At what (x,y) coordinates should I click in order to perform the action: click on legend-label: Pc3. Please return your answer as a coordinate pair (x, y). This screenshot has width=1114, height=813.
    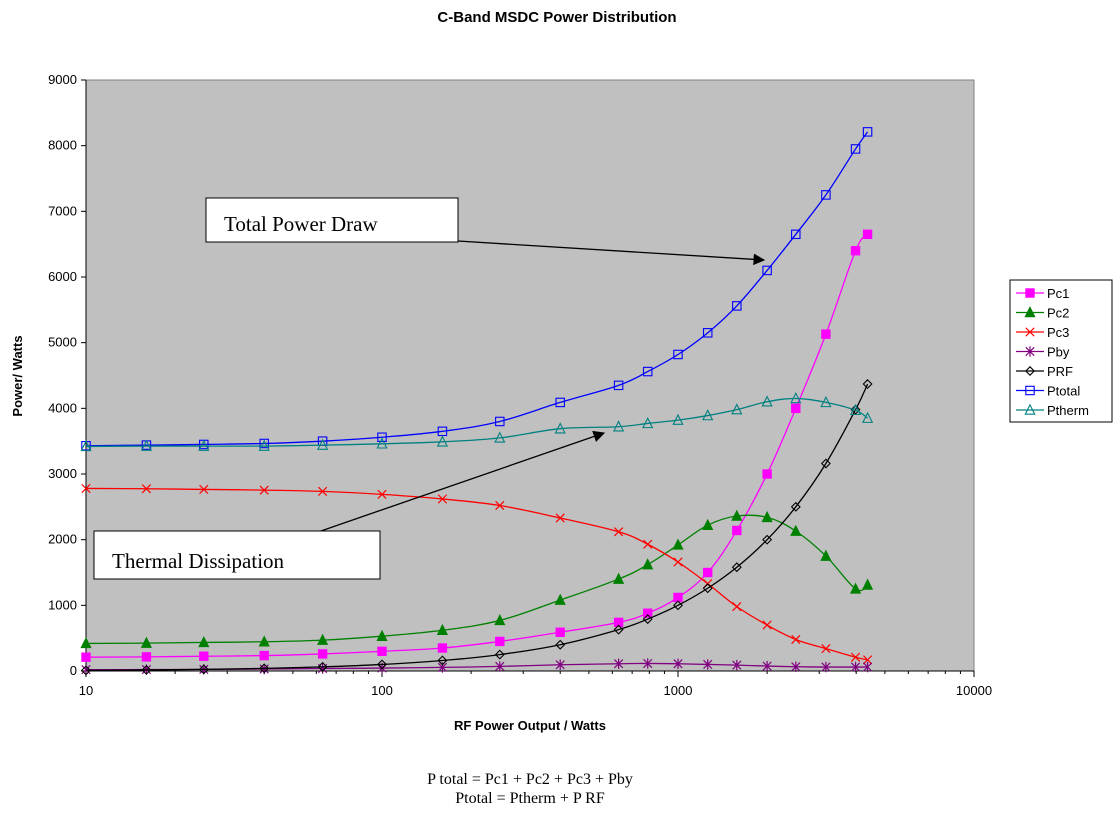
    Looking at the image, I should click on (1058, 332).